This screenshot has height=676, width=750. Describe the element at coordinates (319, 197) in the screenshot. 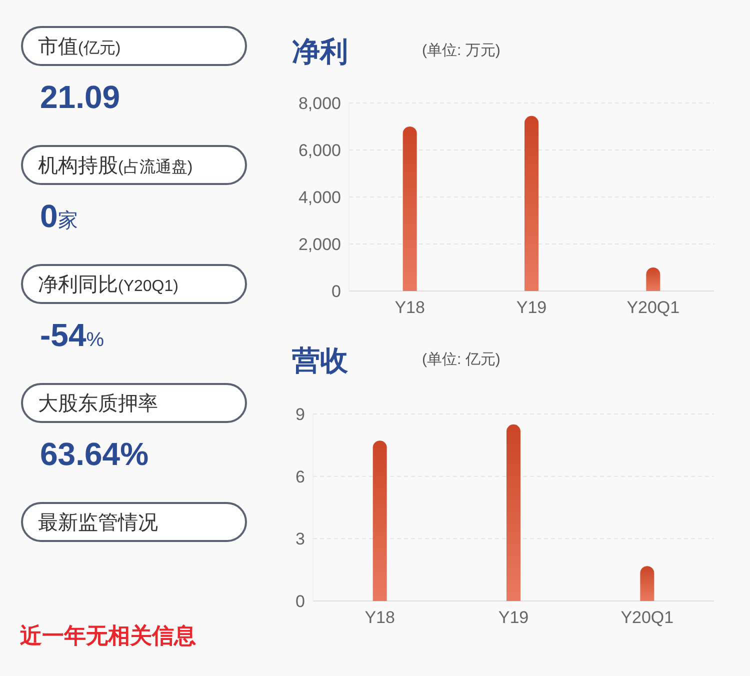

I see `y-tick-label: 4,000` at that location.